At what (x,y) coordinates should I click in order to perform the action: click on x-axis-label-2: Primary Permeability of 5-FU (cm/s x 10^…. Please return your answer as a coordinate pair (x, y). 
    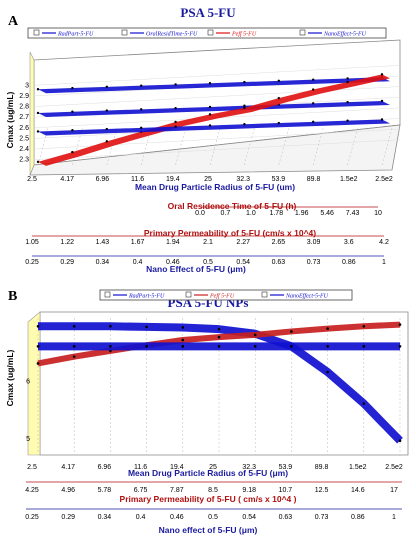
    Looking at the image, I should click on (230, 233).